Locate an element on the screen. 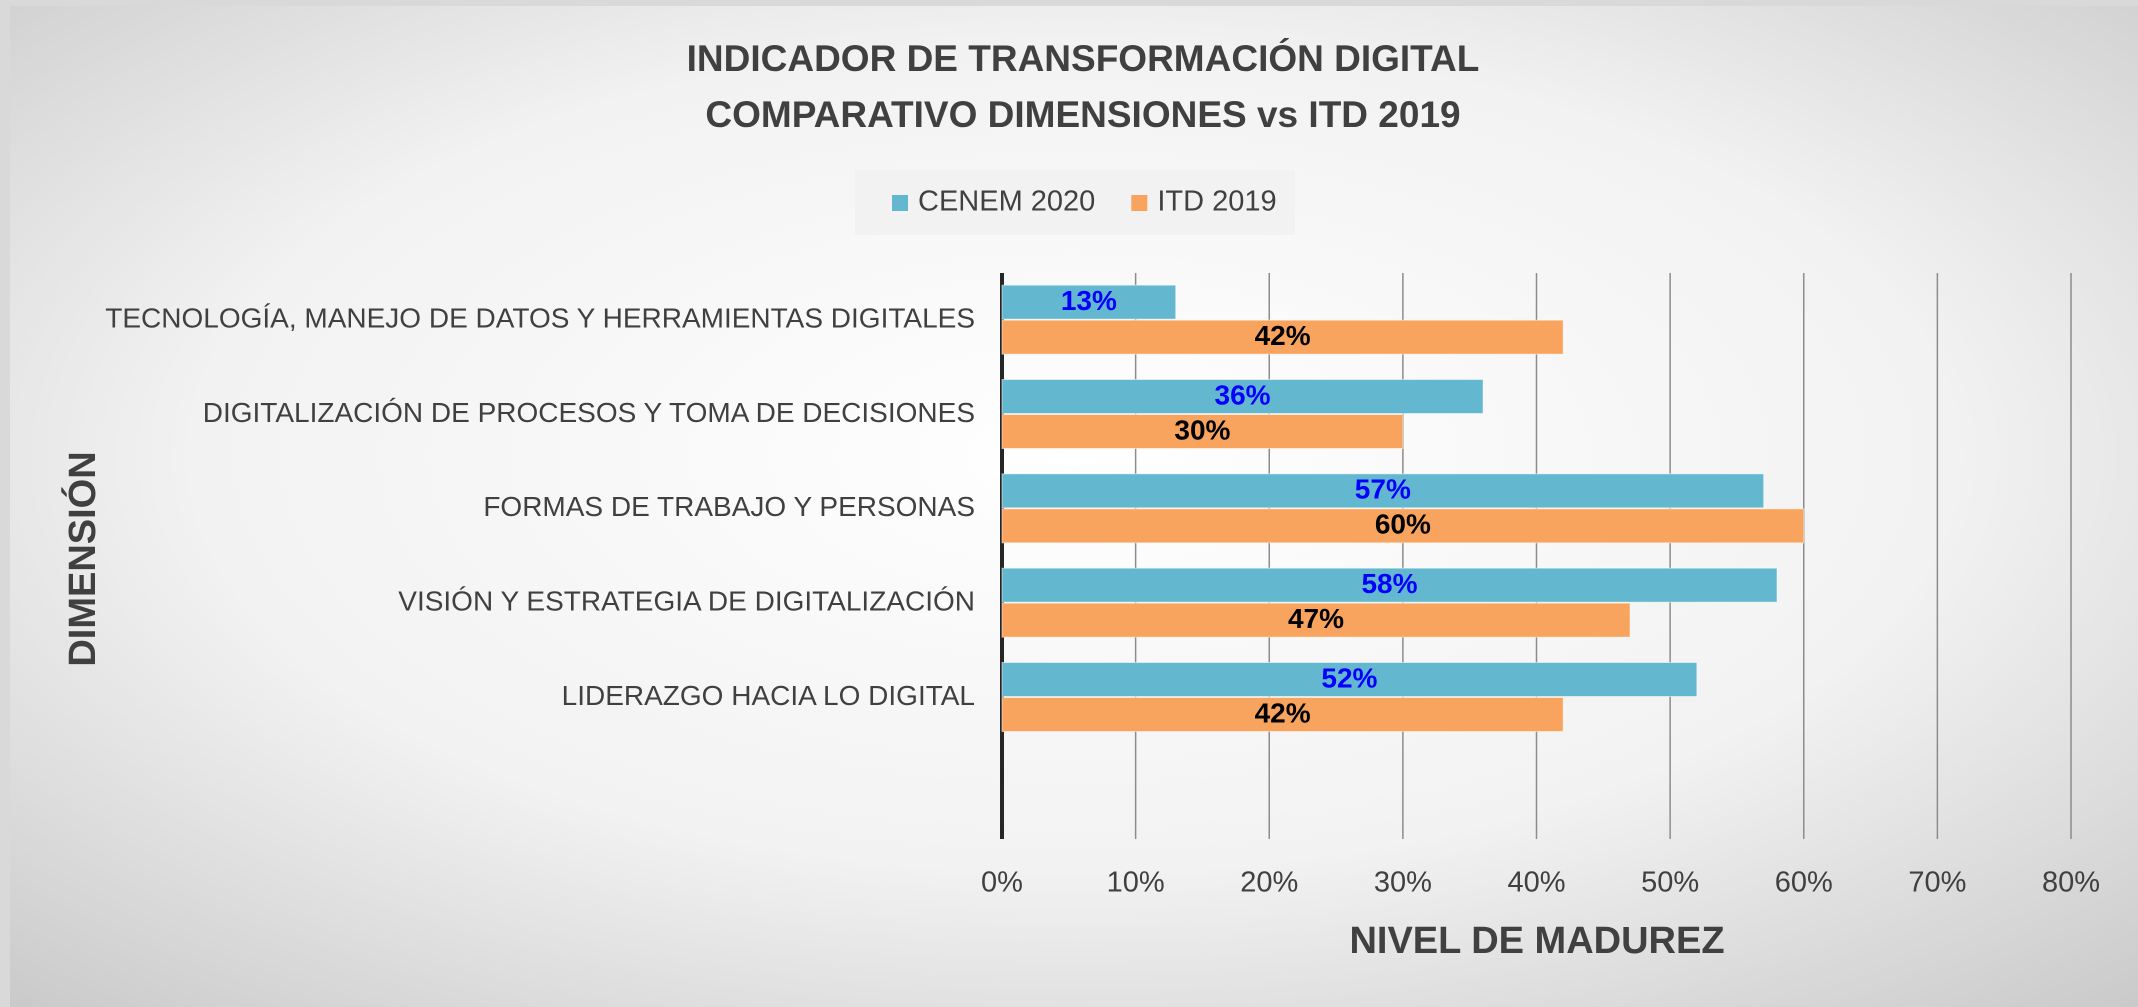 This screenshot has width=2138, height=1007. y-tick-label: LIDERAZGO HACIA LO DIGITAL is located at coordinates (768, 695).